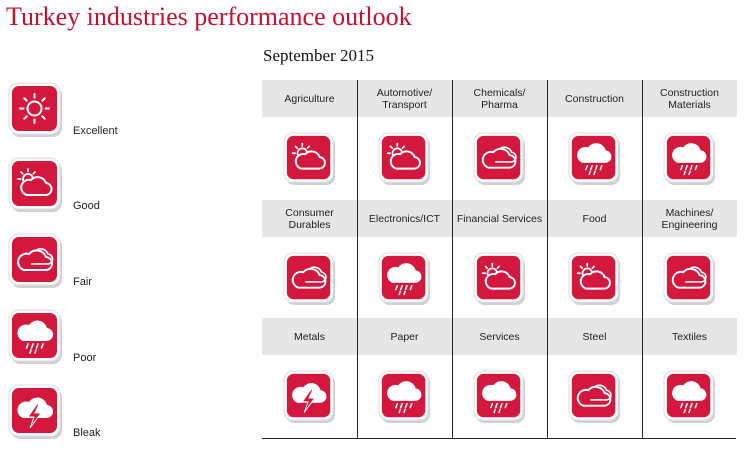  Describe the element at coordinates (594, 336) in the screenshot. I see `industry-name: Steel` at that location.